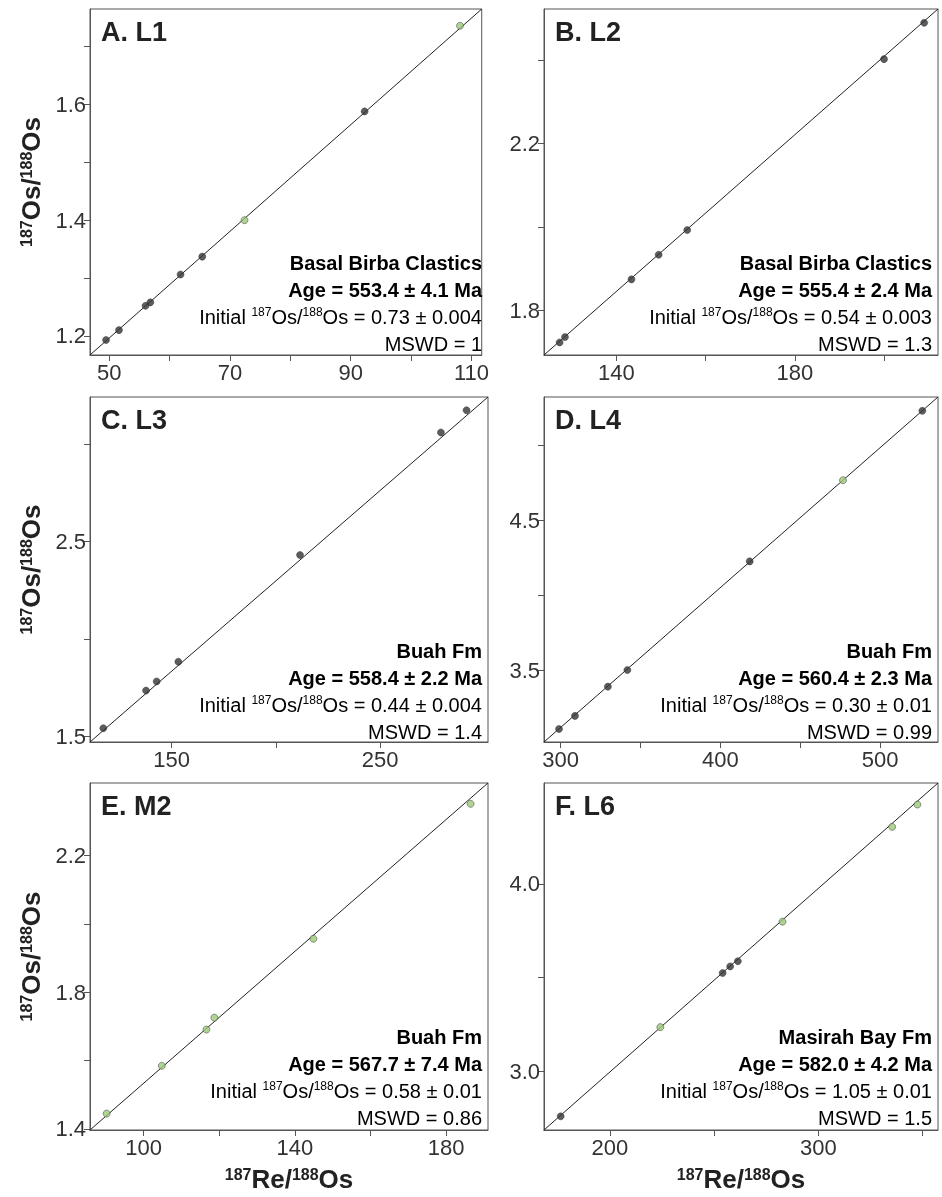 This screenshot has width=942, height=1197. I want to click on annotation: MSWD = 1.4, so click(425, 732).